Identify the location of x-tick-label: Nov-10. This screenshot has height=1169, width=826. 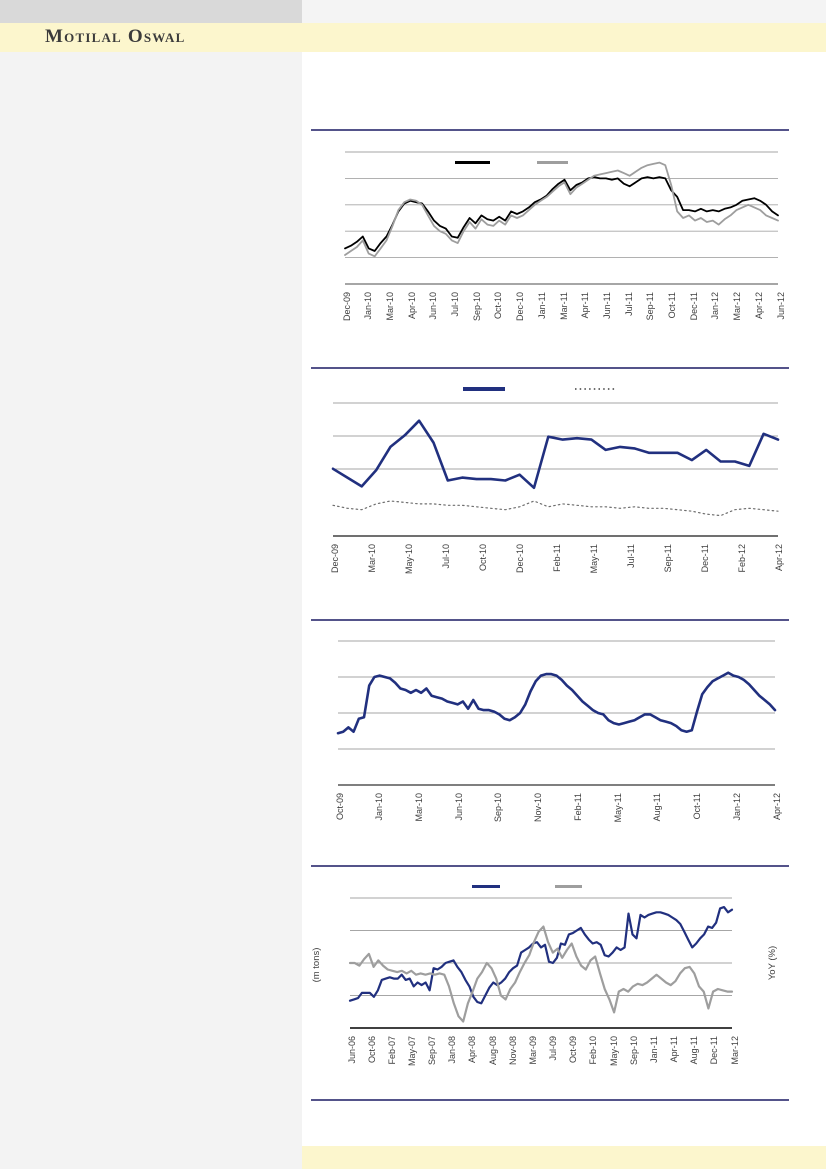
(538, 808).